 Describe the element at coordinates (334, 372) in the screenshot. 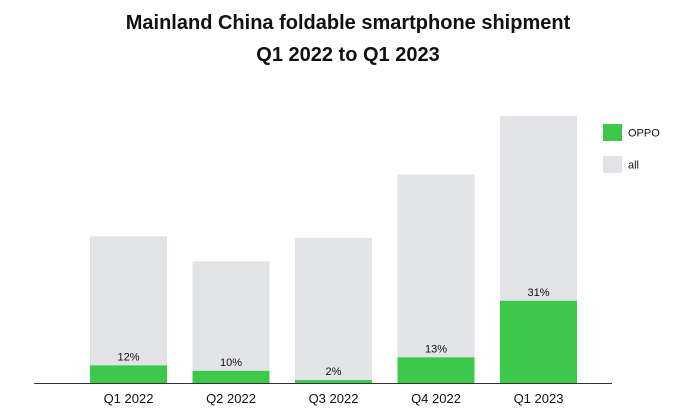

I see `data-label-3: 2%` at that location.